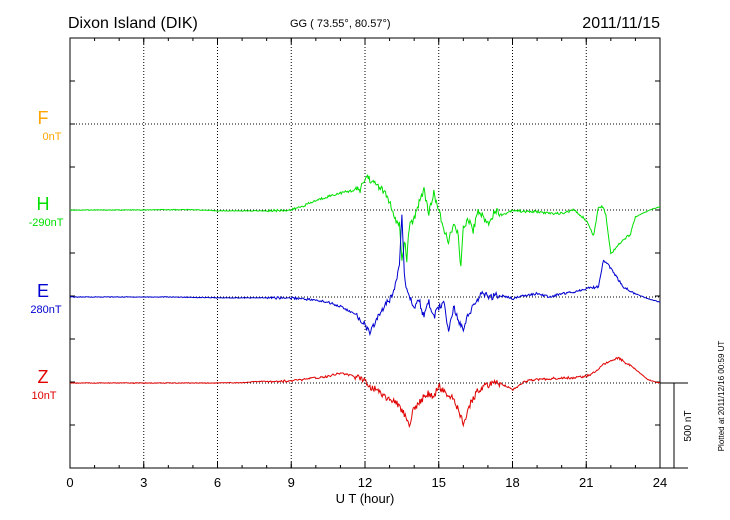  I want to click on baseline-label-f: 0nT, so click(52, 137).